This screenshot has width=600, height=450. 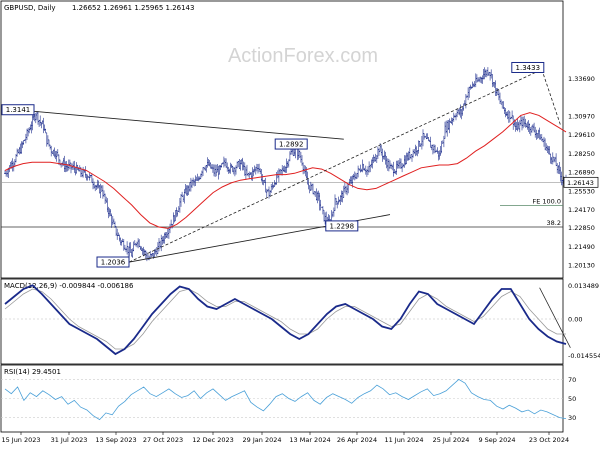 What do you see at coordinates (357, 440) in the screenshot?
I see `x-tick-label: 26 Apr 2024` at bounding box center [357, 440].